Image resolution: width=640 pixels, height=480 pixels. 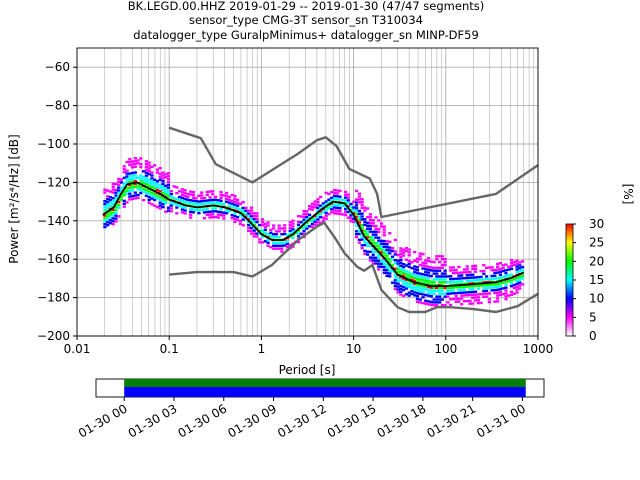 I want to click on chart-title-line-2: sensor_type CMG-3T sensor_sn T310034, so click(x=306, y=20).